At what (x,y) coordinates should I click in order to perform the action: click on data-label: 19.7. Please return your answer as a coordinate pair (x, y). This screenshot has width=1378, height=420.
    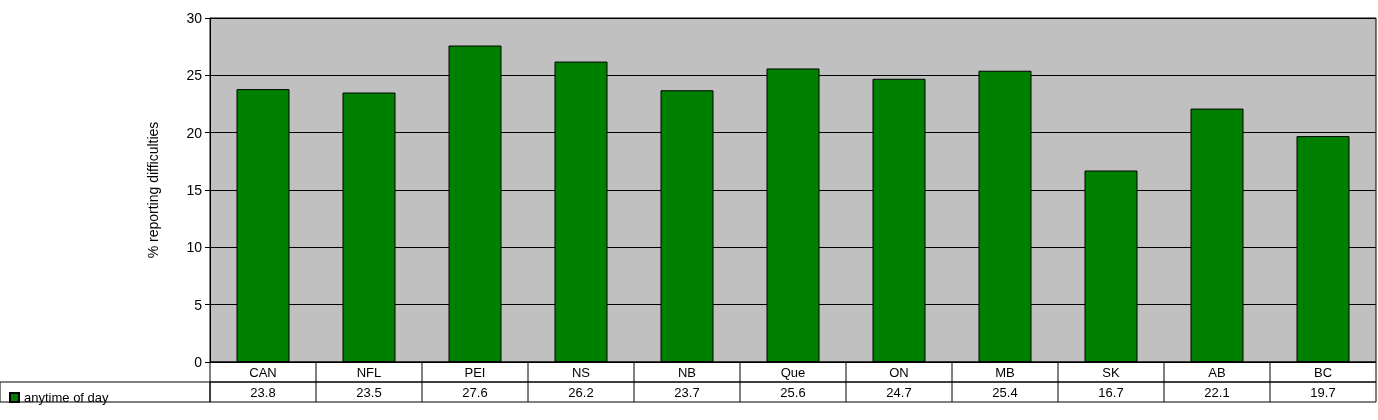
    Looking at the image, I should click on (1323, 392).